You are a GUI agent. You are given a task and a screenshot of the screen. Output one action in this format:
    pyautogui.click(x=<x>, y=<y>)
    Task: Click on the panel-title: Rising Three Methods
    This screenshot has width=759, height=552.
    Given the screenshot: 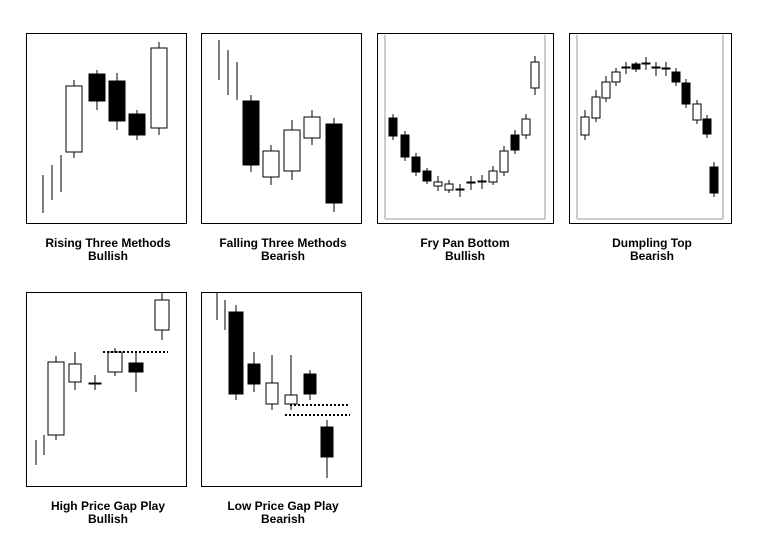 What is the action you would take?
    pyautogui.click(x=108, y=243)
    